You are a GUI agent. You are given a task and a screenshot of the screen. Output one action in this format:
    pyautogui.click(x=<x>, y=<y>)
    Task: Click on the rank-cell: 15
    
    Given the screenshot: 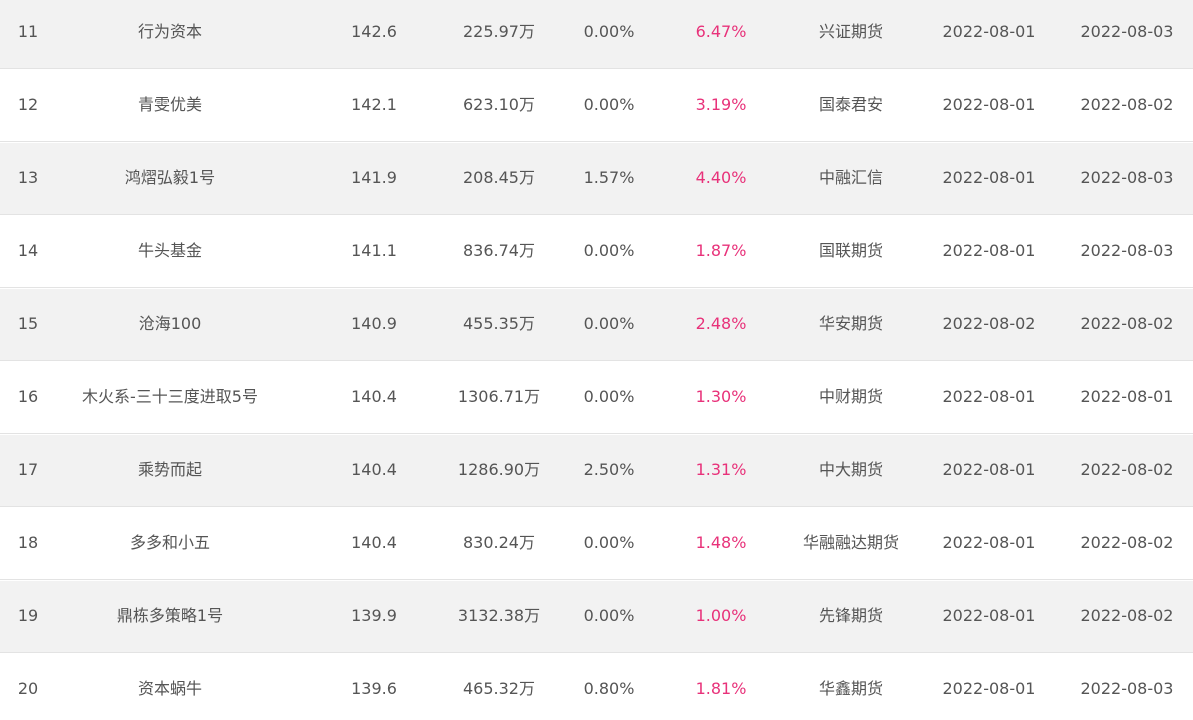 What is the action you would take?
    pyautogui.click(x=28, y=323)
    